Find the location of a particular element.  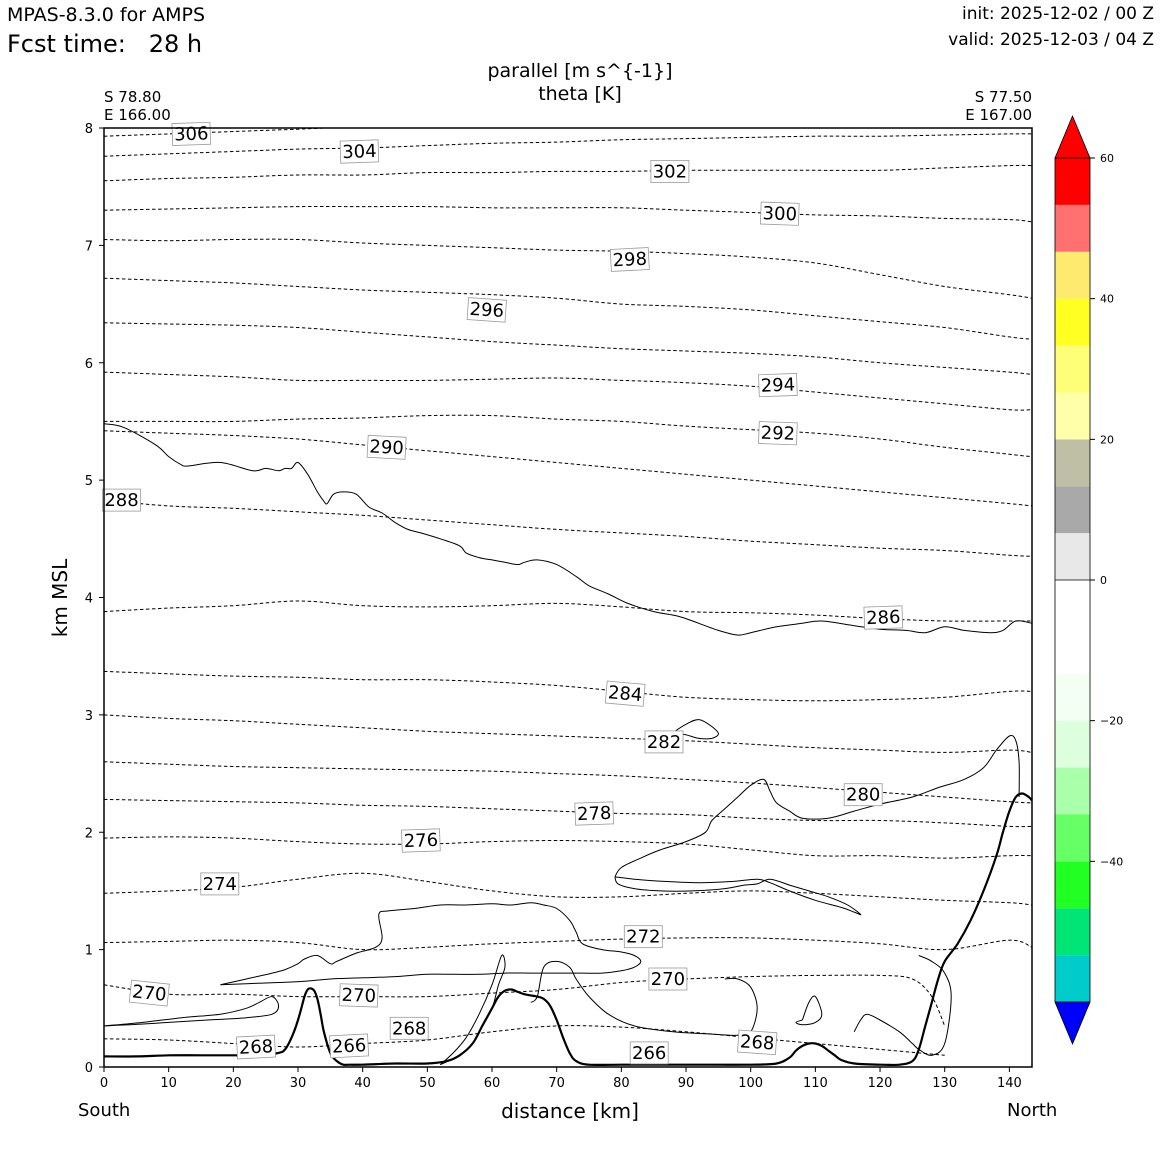

contour-label-text: 286 is located at coordinates (883, 618).